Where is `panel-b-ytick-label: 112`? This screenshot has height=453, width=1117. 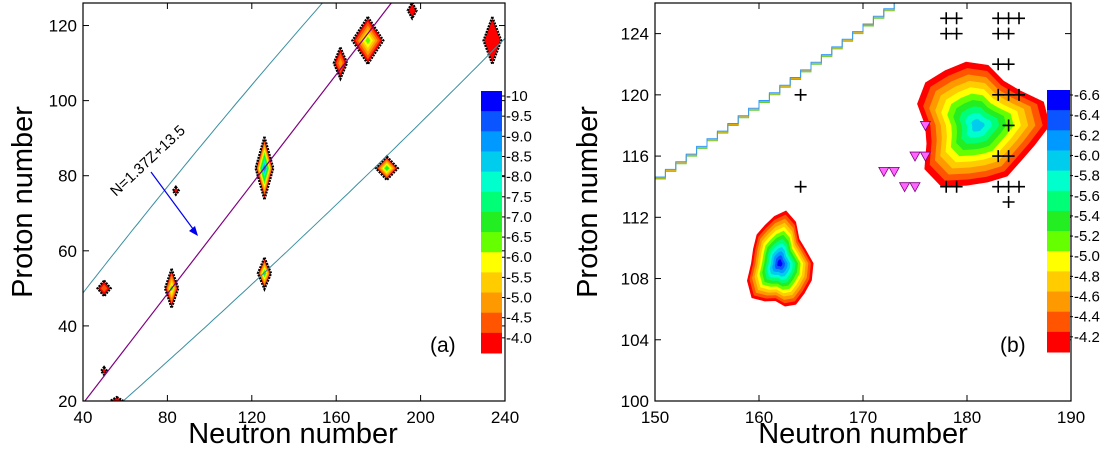
panel-b-ytick-label: 112 is located at coordinates (635, 217).